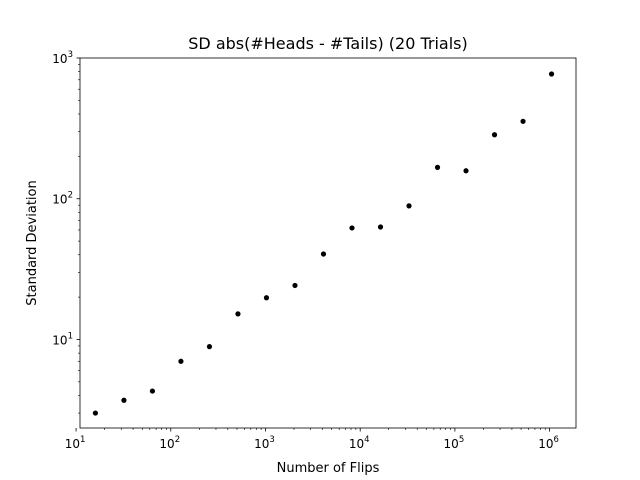  Describe the element at coordinates (169, 443) in the screenshot. I see `x-tick-label: 10²` at that location.